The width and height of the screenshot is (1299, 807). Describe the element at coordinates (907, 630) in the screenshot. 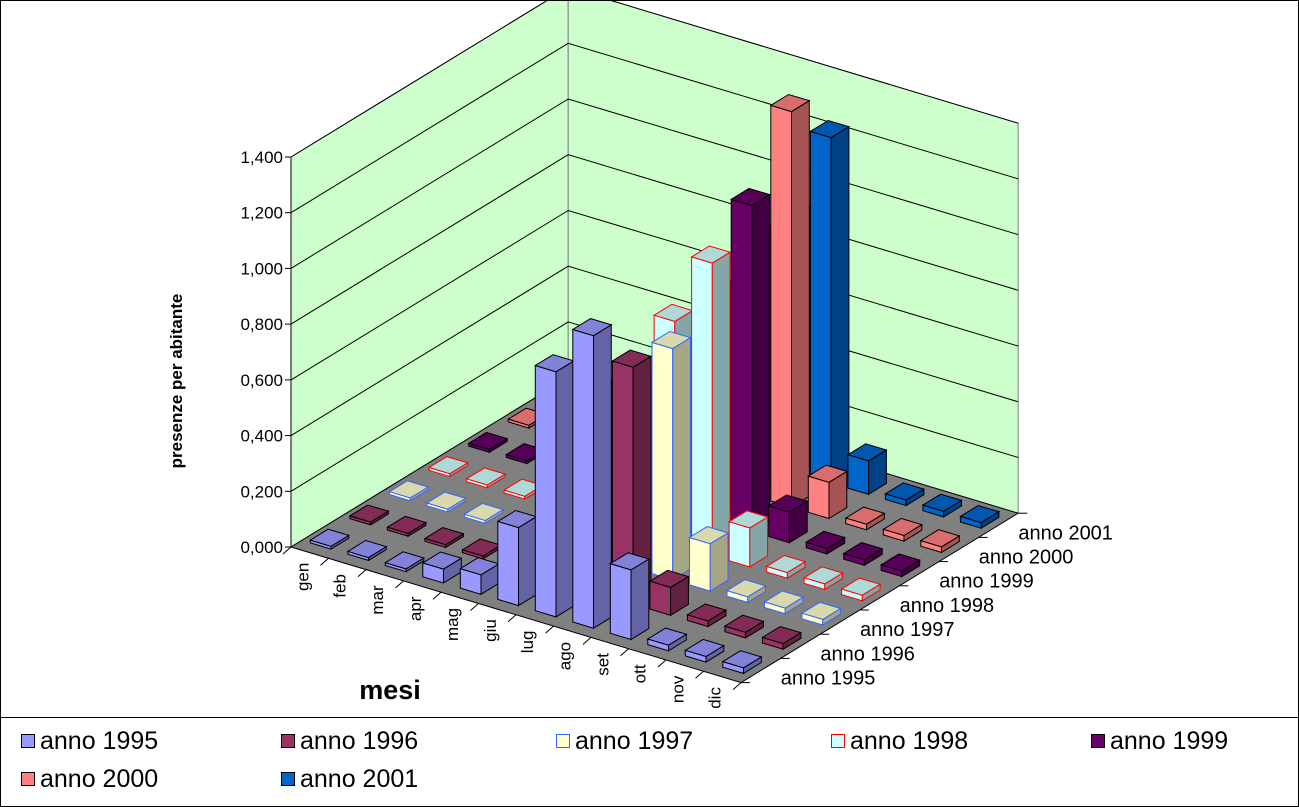

I see `z-tick-label: anno 1997` at that location.